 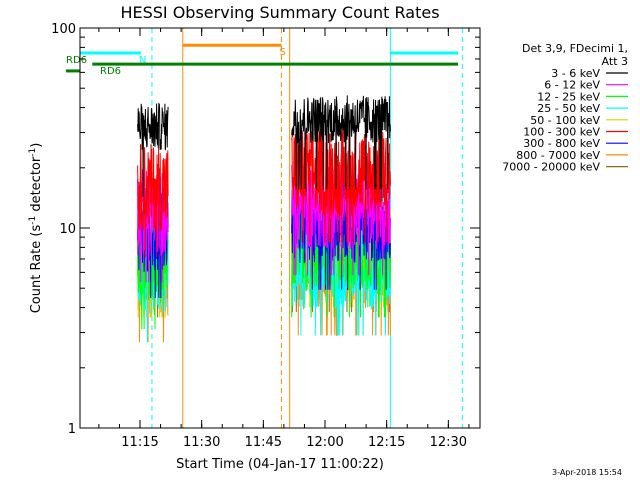 I want to click on saa-bar-label: S, so click(x=282, y=52).